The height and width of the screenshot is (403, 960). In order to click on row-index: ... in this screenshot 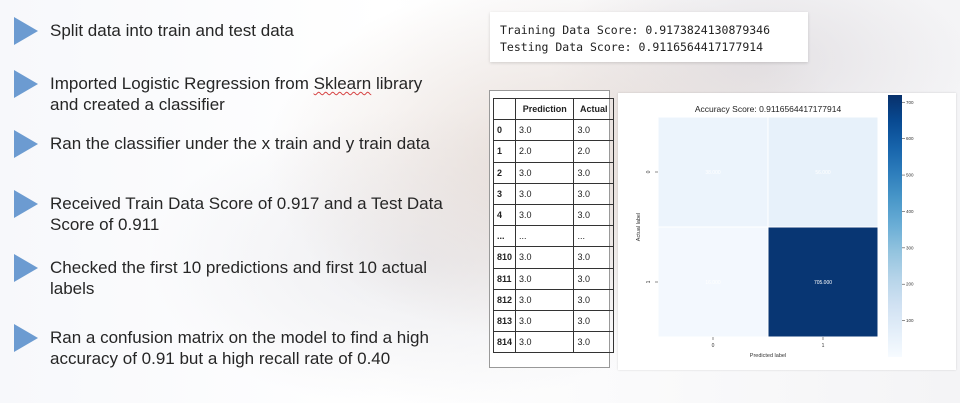, I will do `click(504, 236)`.